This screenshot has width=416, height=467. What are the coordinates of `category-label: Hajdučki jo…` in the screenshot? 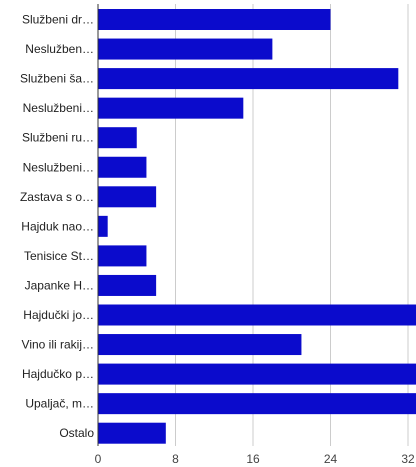 It's located at (58, 315).